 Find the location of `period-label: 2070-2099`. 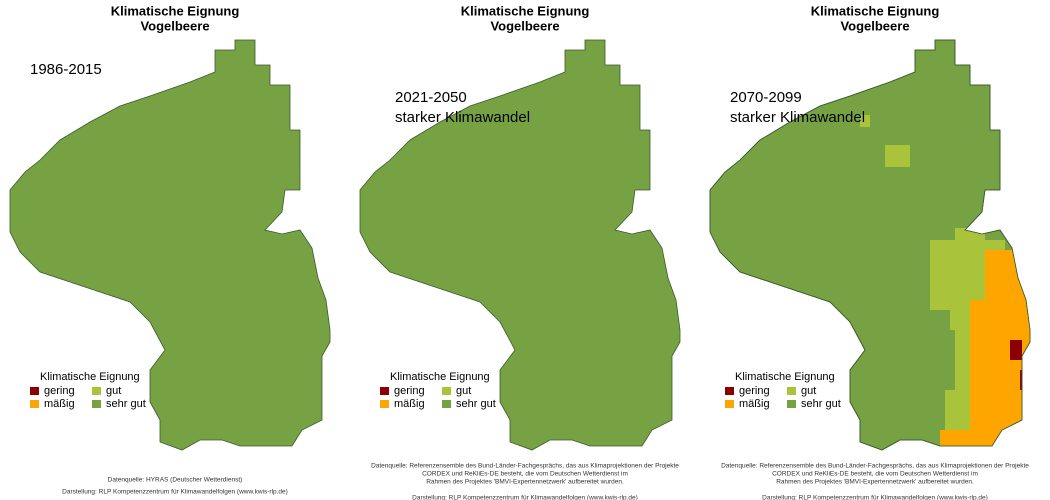

period-label: 2070-2099 is located at coordinates (766, 97).